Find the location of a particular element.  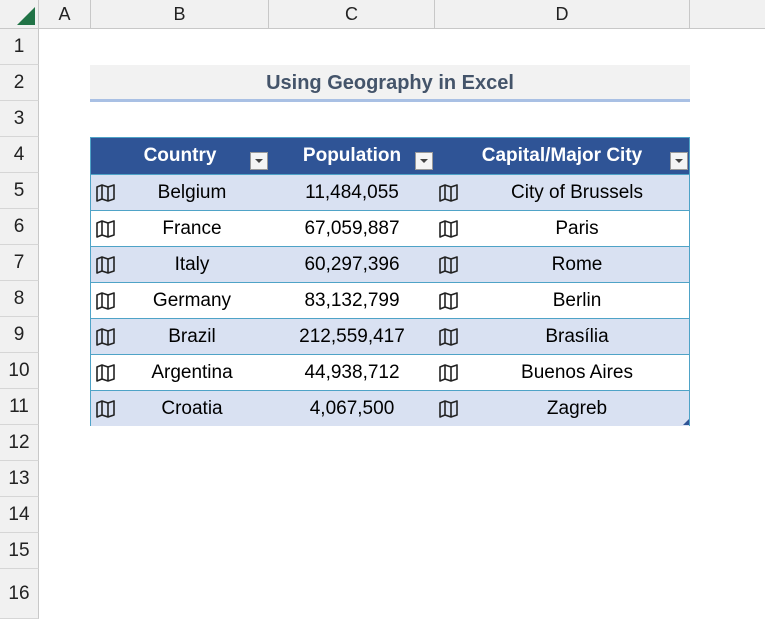

cell-population: 83,132,799 is located at coordinates (352, 300).